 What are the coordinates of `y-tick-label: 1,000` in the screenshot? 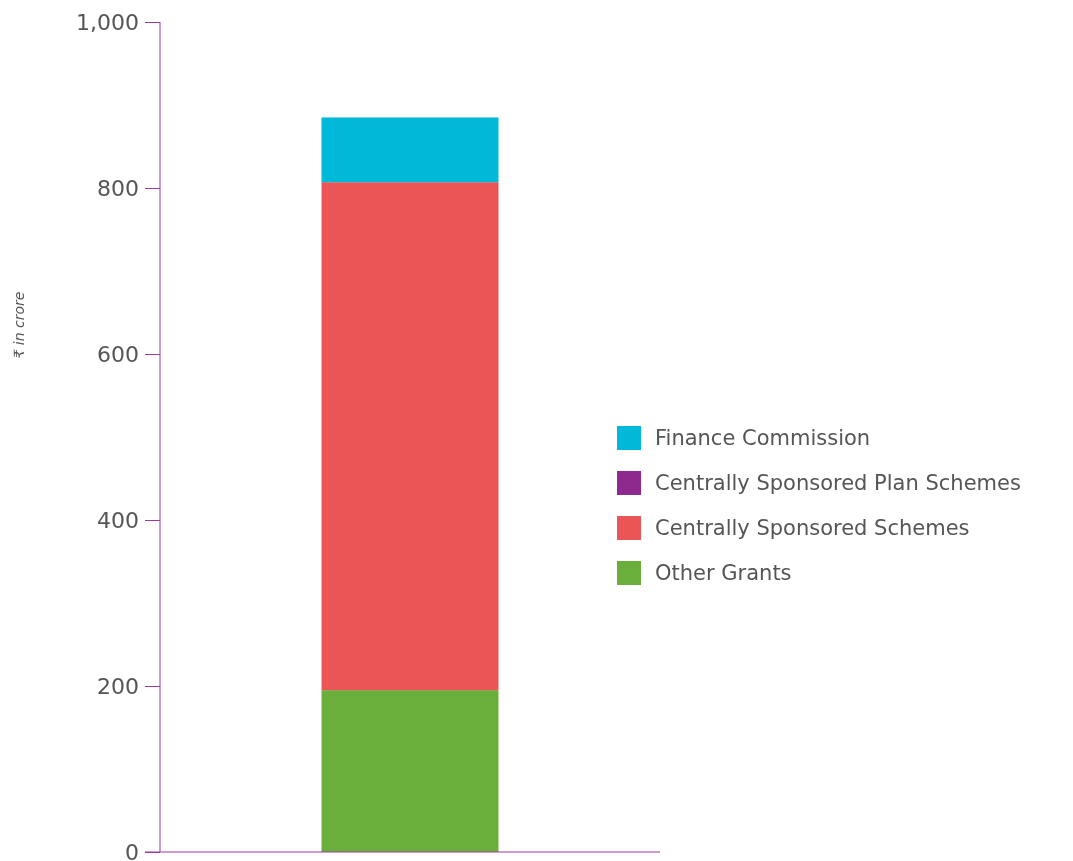 It's located at (107, 23).